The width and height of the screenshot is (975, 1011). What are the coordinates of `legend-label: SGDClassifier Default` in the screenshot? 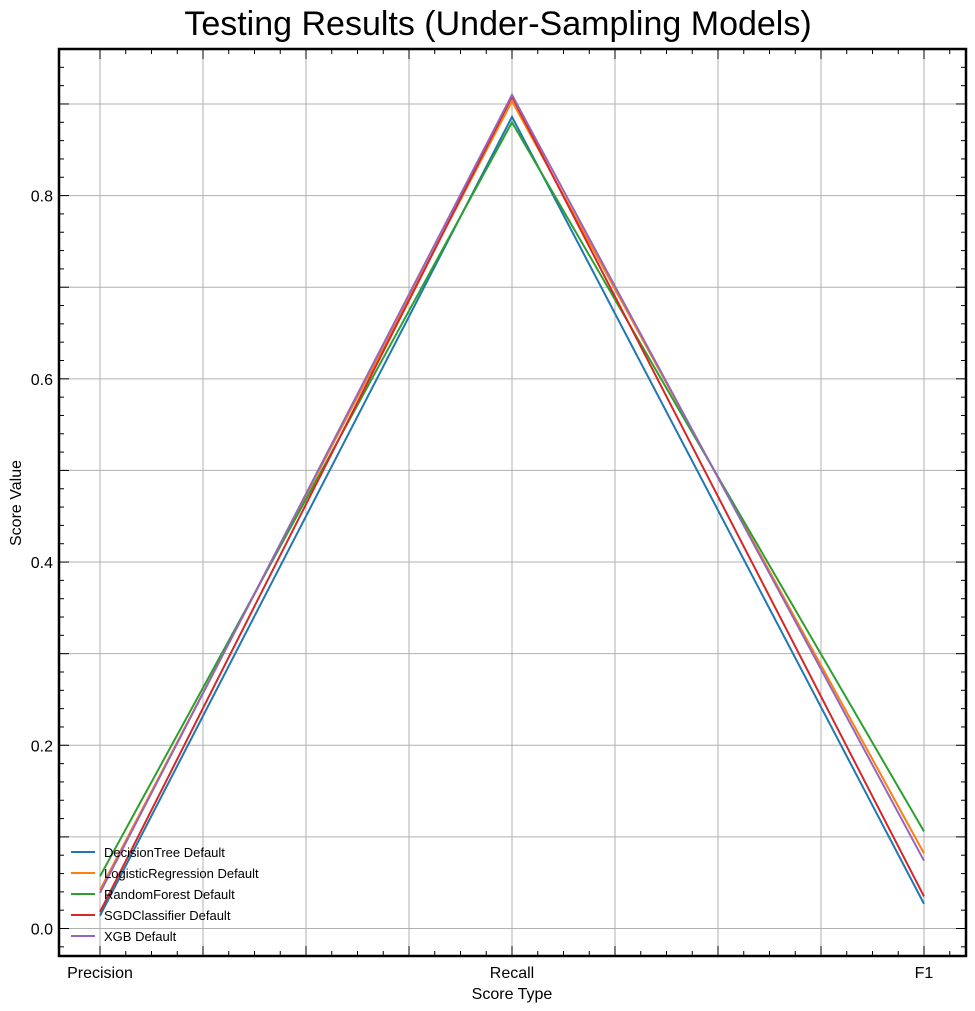 It's located at (167, 915).